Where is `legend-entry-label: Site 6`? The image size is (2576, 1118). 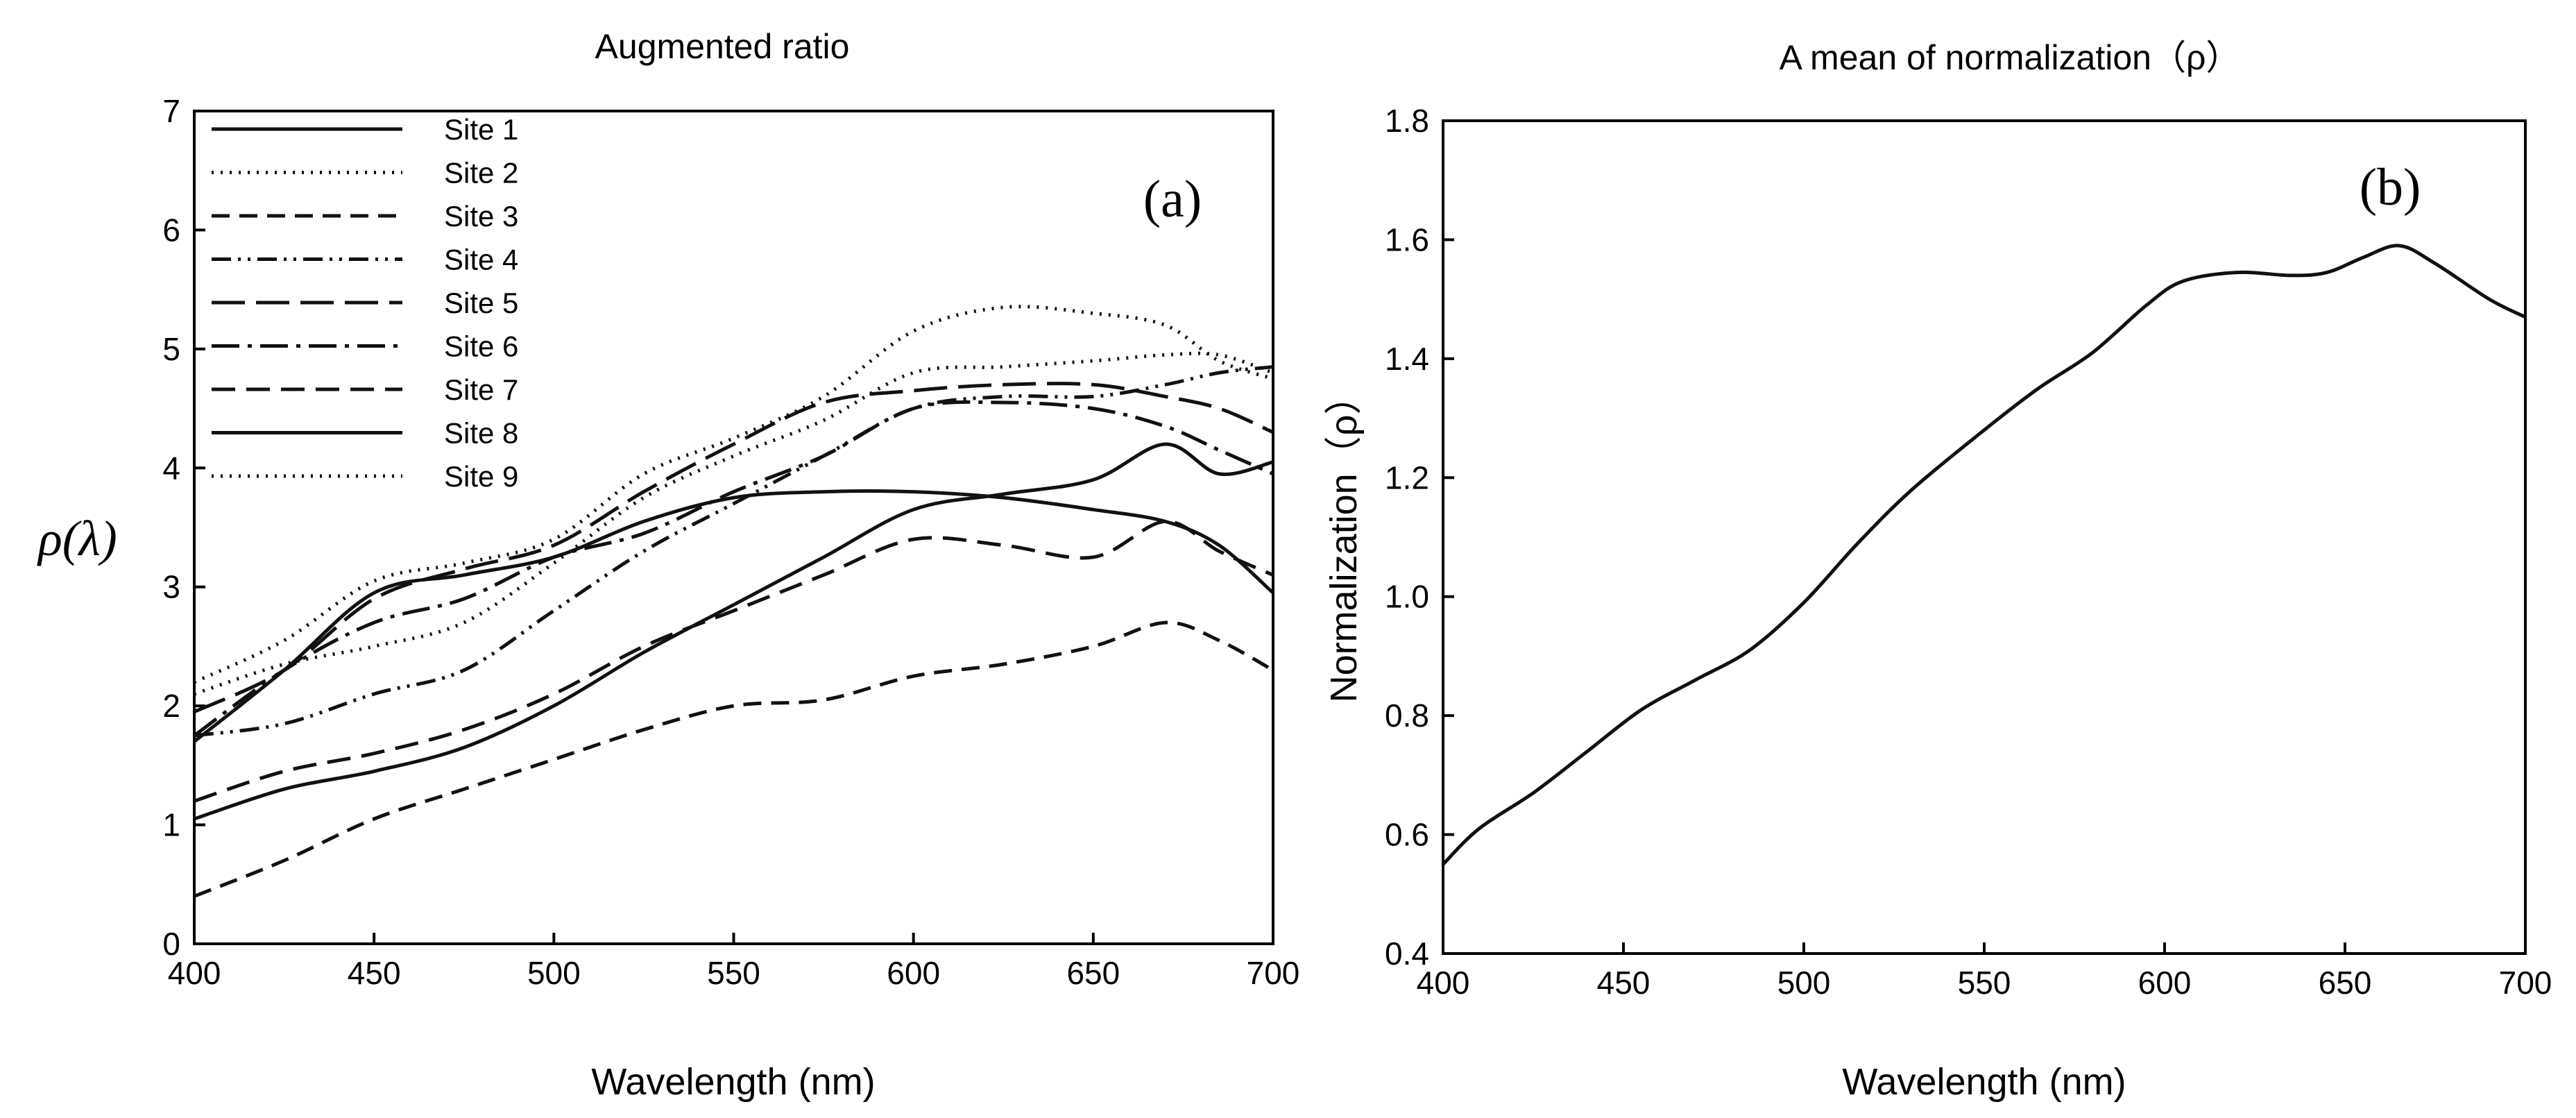 legend-entry-label: Site 6 is located at coordinates (481, 346).